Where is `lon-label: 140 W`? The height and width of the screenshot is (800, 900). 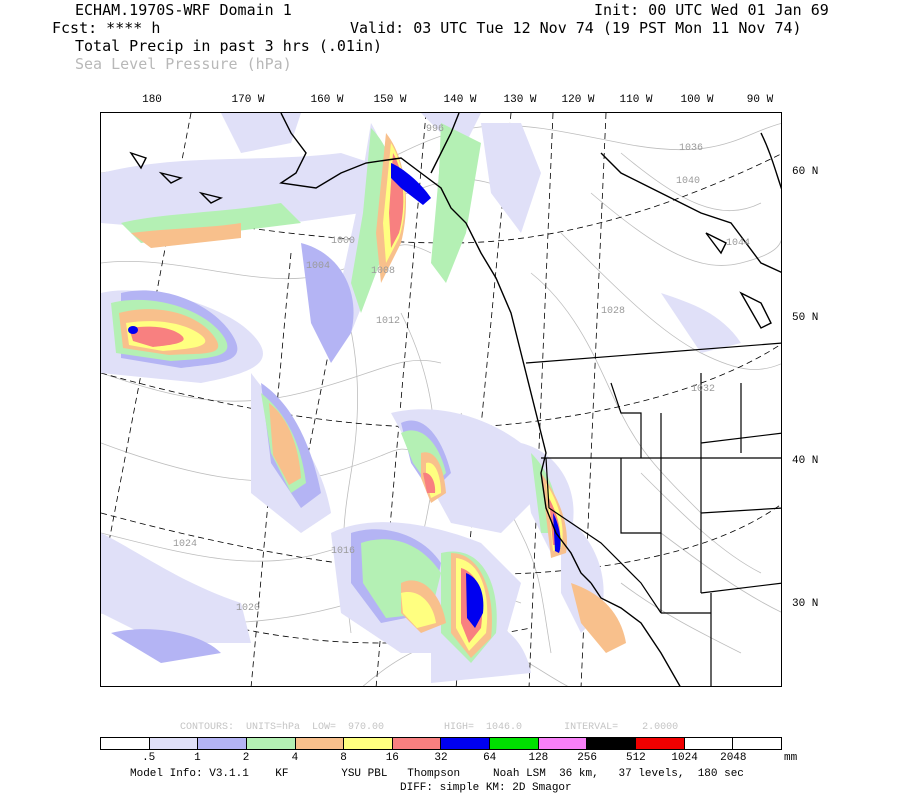 lon-label: 140 W is located at coordinates (460, 100).